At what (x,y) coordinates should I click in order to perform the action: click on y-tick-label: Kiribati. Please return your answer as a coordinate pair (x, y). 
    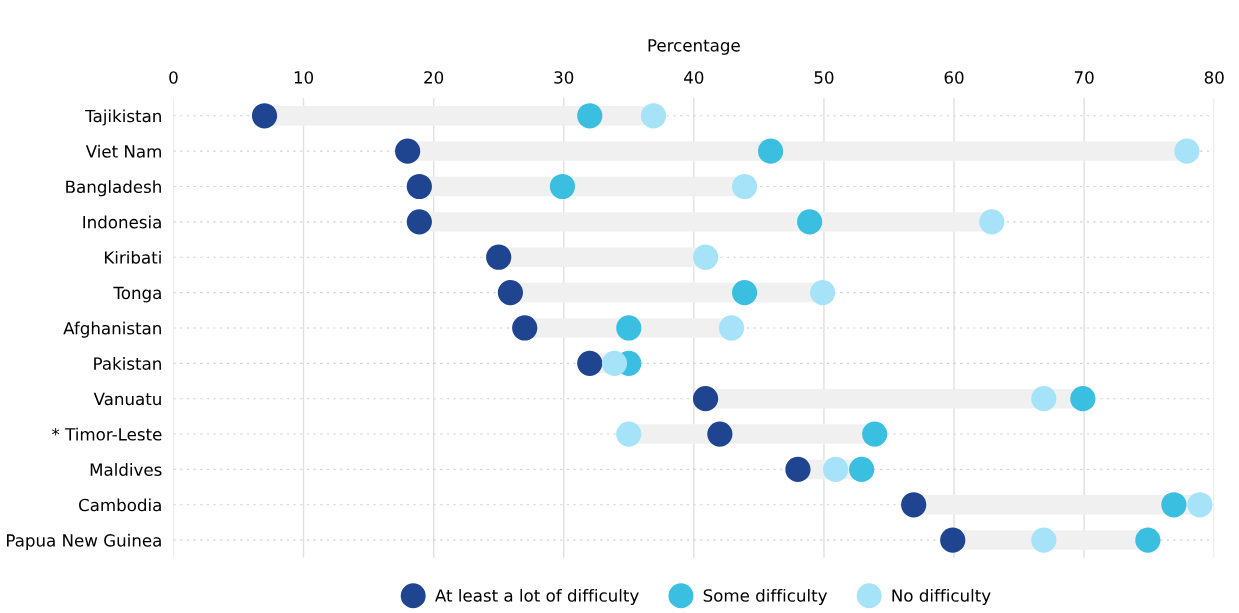
    Looking at the image, I should click on (132, 257).